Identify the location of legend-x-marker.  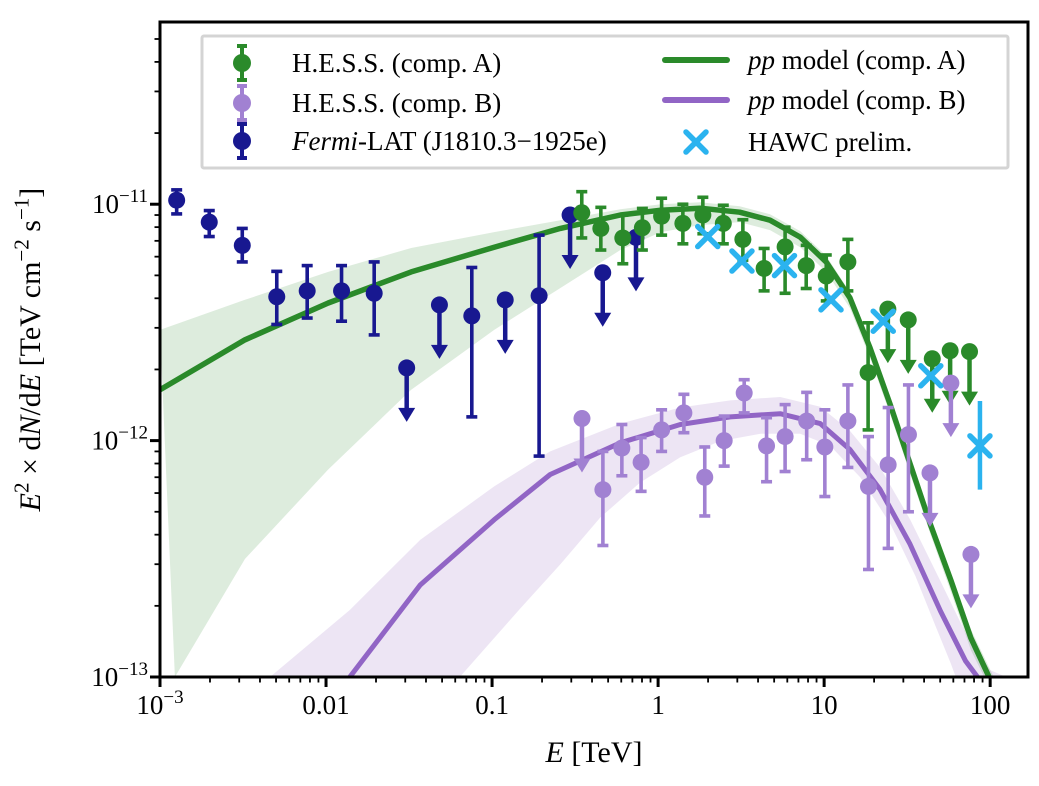
(696, 142).